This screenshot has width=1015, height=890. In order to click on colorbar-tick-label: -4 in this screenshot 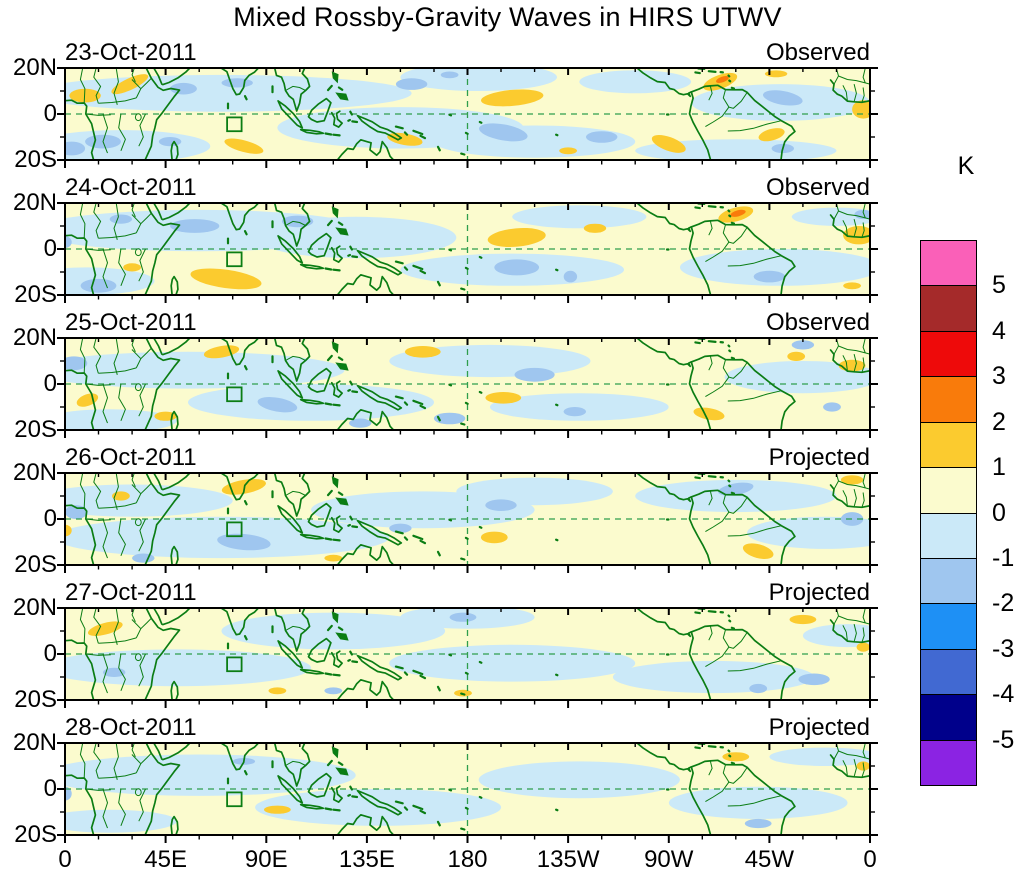, I will do `click(1003, 694)`.